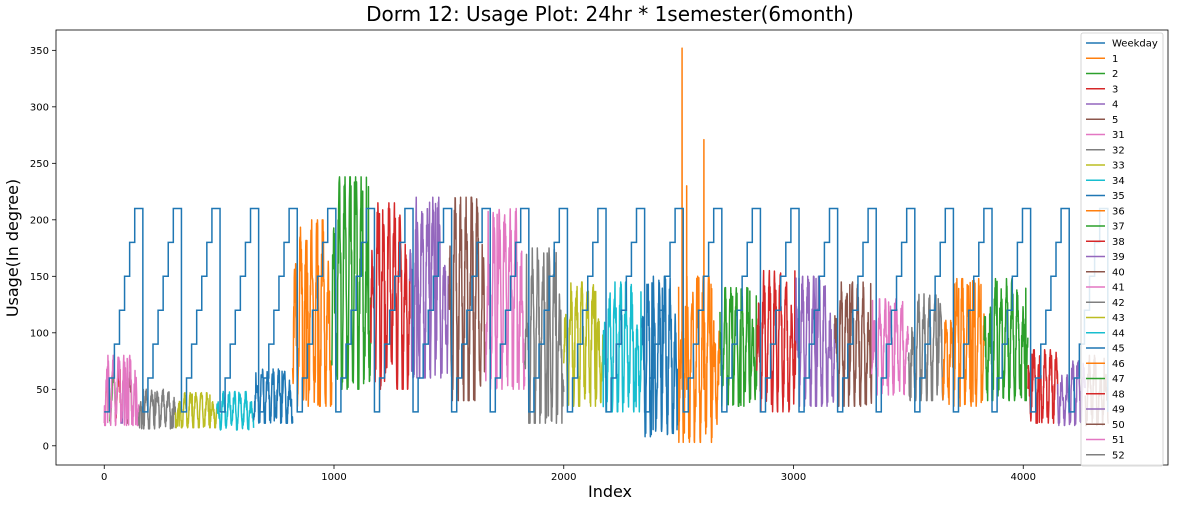 Image resolution: width=1178 pixels, height=506 pixels. I want to click on x-tick-label: 3000, so click(793, 477).